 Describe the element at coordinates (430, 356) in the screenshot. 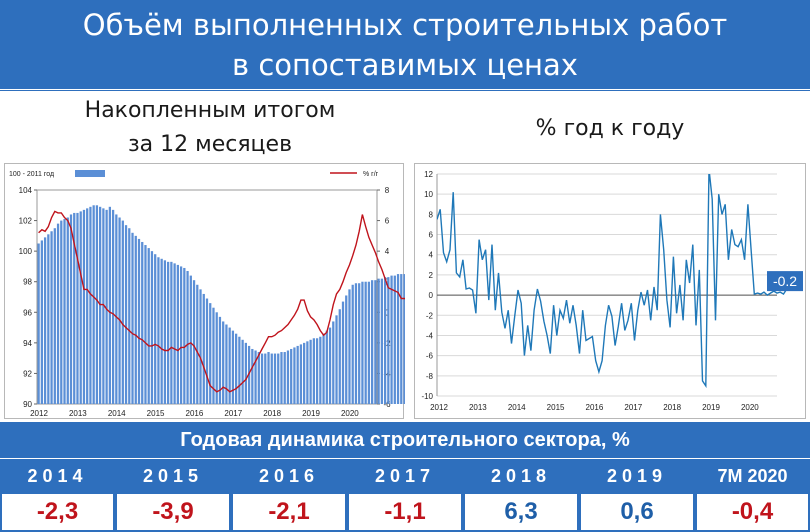

I see `y-tick-label: -6` at that location.